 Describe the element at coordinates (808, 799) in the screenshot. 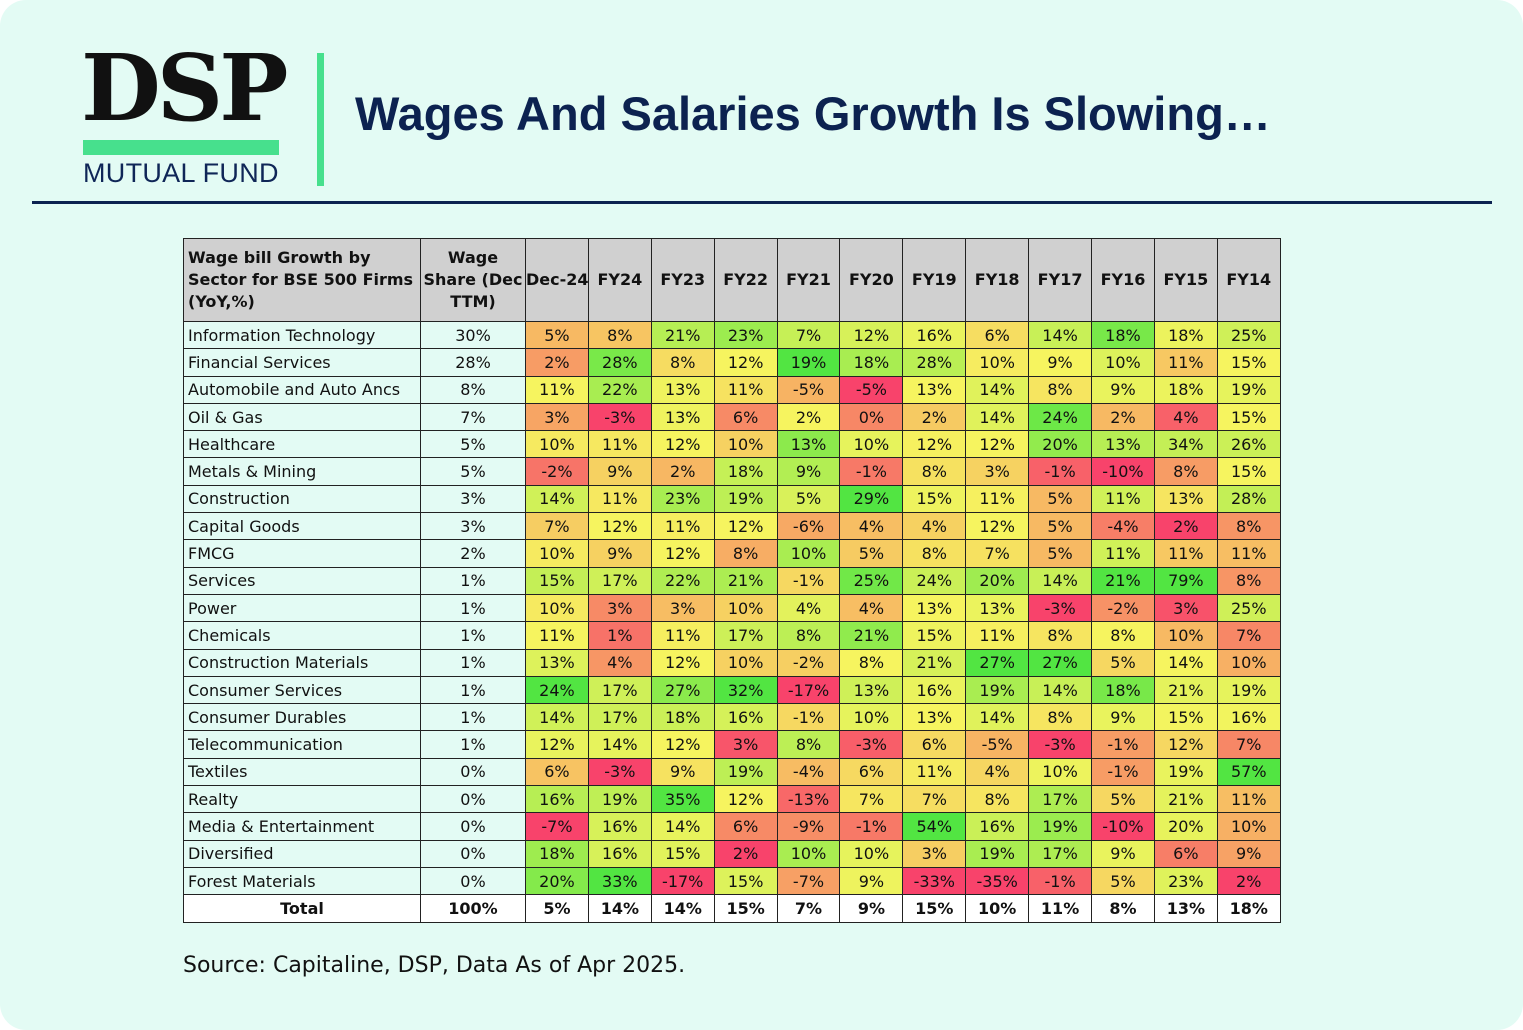

I see `growth-cell: -13%` at that location.